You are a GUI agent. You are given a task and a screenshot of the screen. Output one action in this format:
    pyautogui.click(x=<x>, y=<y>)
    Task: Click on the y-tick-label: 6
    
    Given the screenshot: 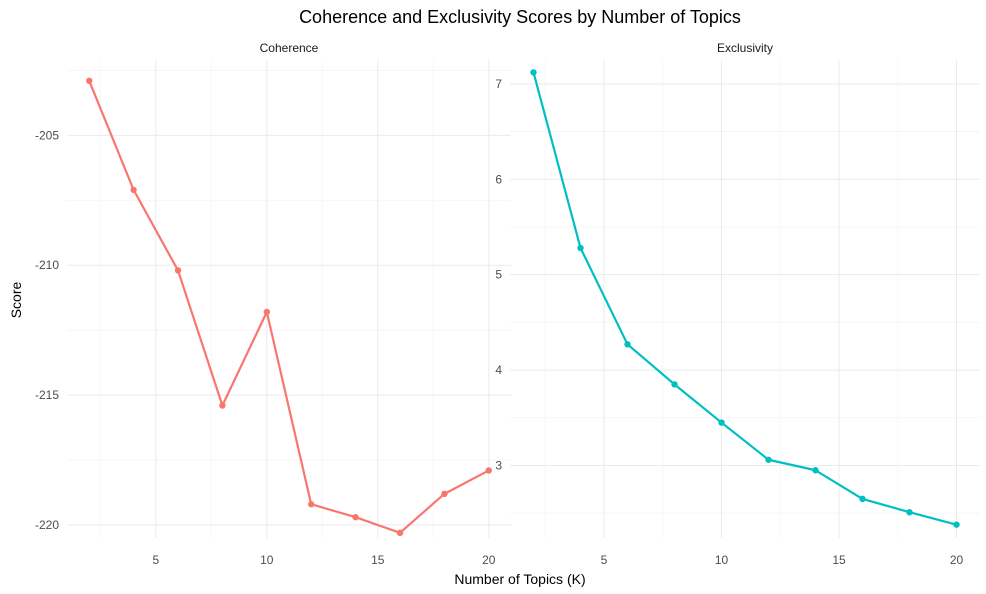 What is the action you would take?
    pyautogui.click(x=498, y=179)
    